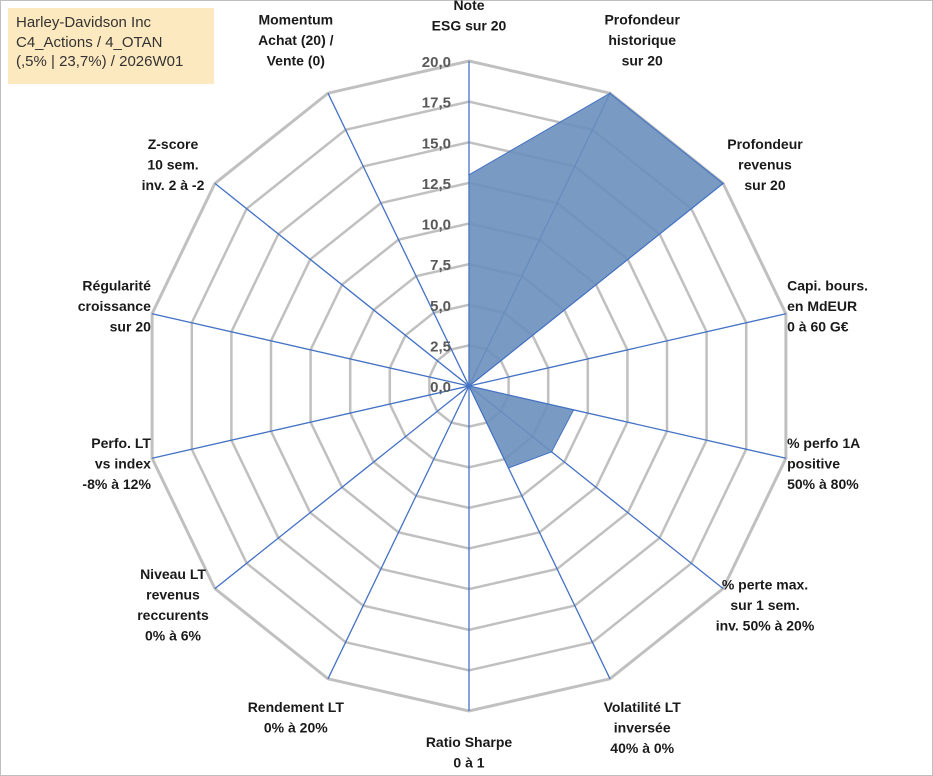 The width and height of the screenshot is (933, 776). Describe the element at coordinates (469, 17) in the screenshot. I see `axis-label: Note ESG sur 20` at that location.